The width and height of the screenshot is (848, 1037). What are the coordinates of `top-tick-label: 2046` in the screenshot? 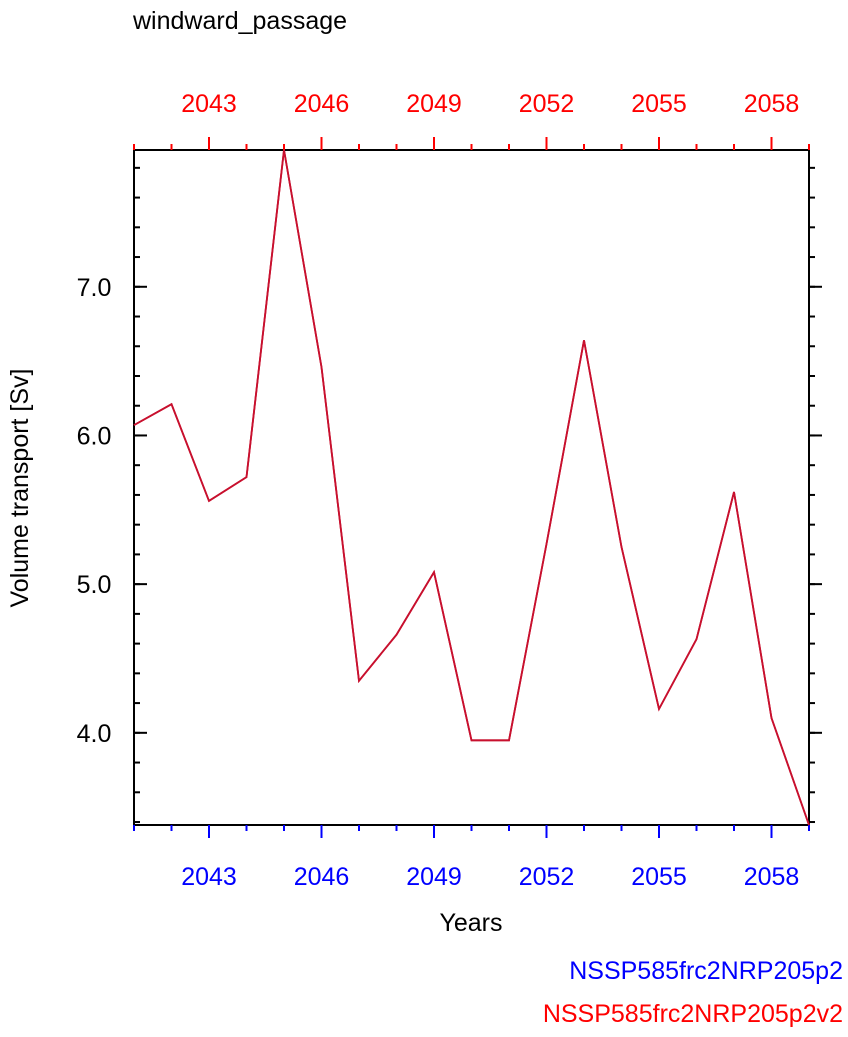 It's located at (322, 104).